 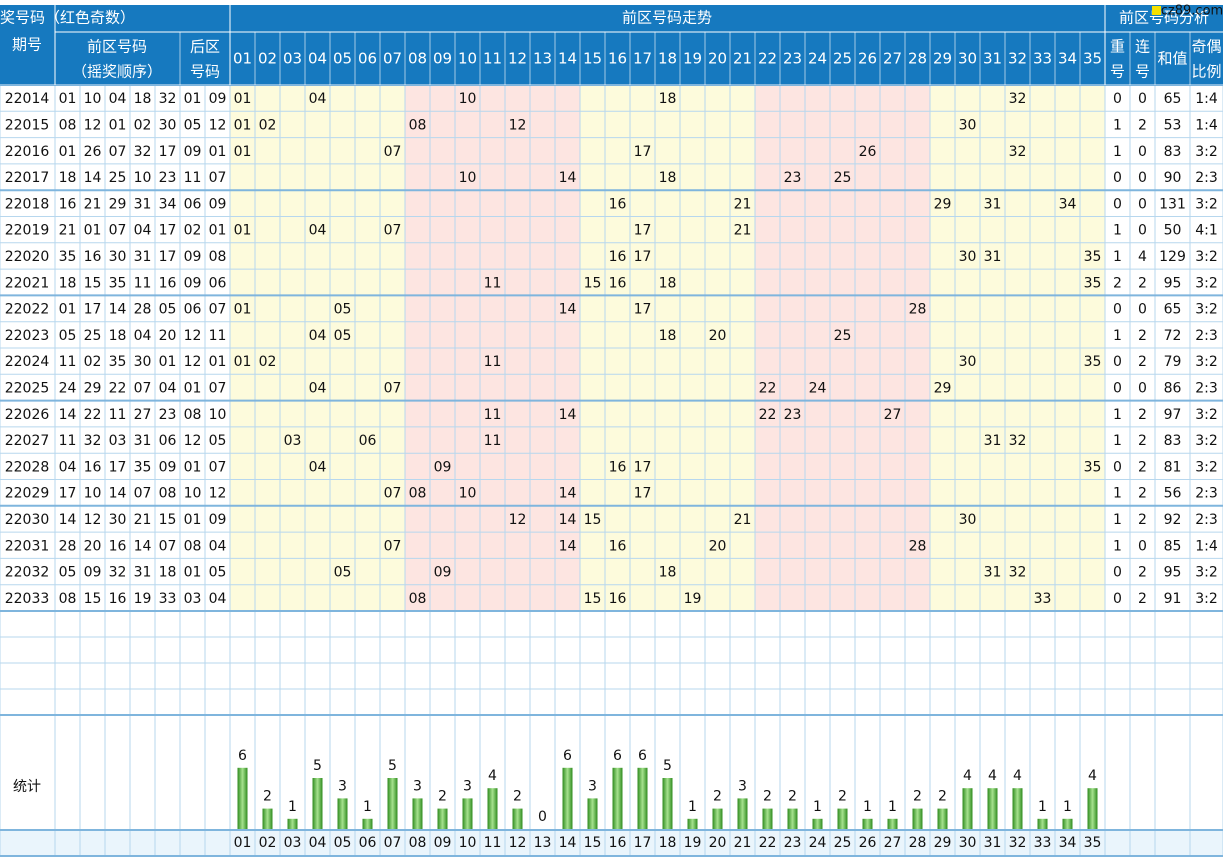 What do you see at coordinates (27, 310) in the screenshot?
I see `issue: 22022` at bounding box center [27, 310].